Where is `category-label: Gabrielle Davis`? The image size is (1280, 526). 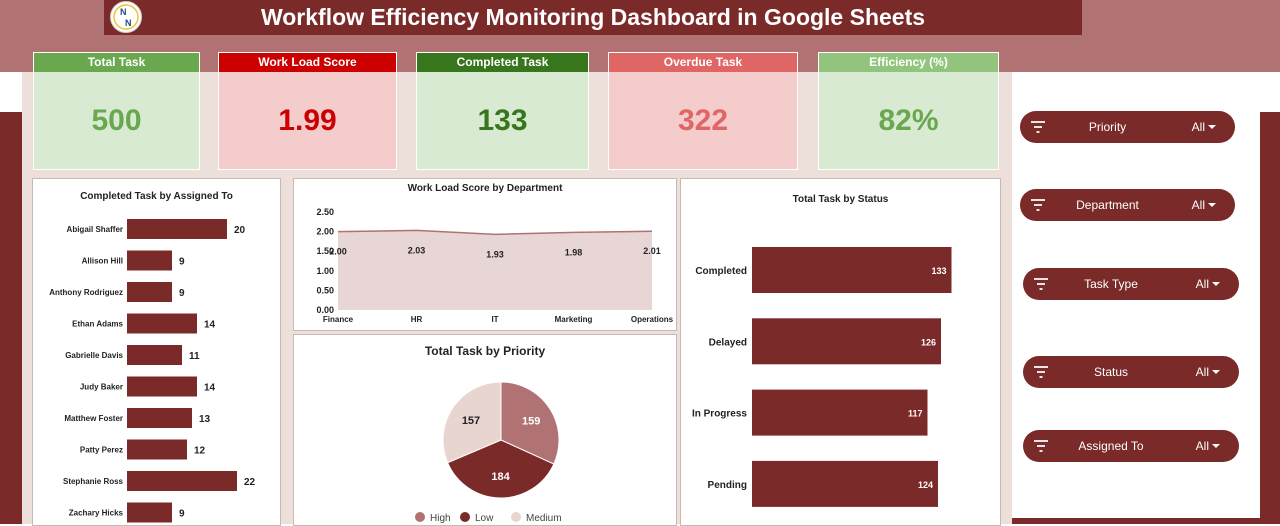
category-label: Gabrielle Davis is located at coordinates (94, 355).